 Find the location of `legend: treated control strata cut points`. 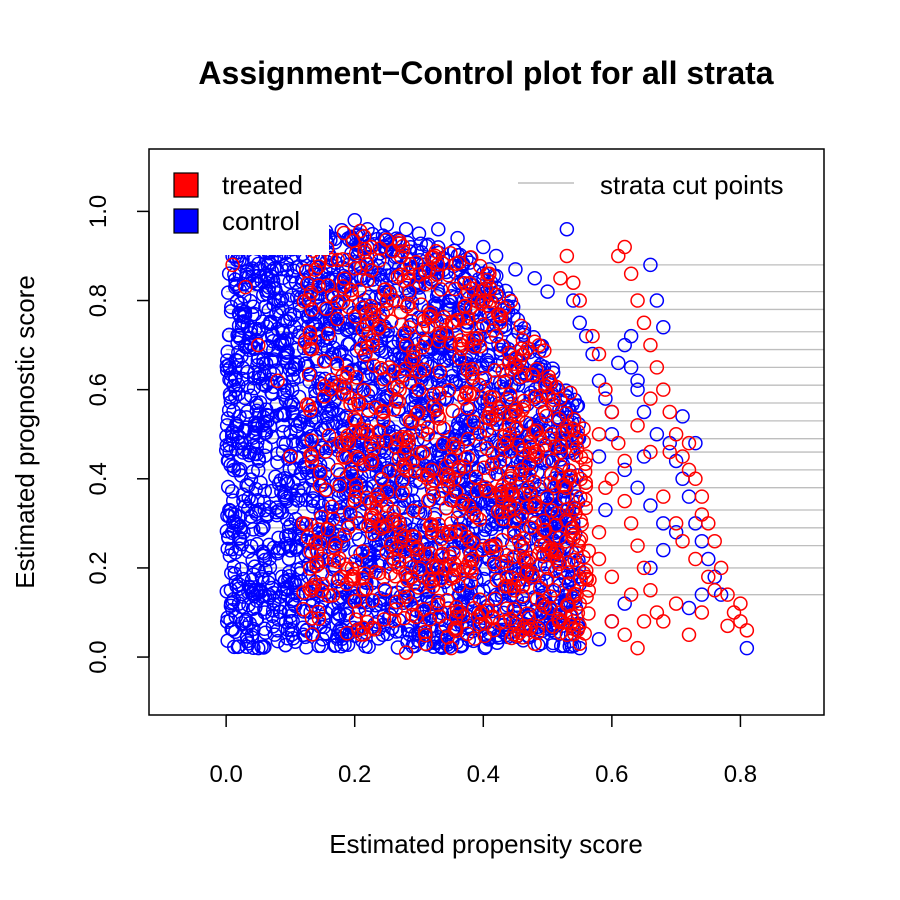

legend: treated control strata cut points is located at coordinates (466, 202).